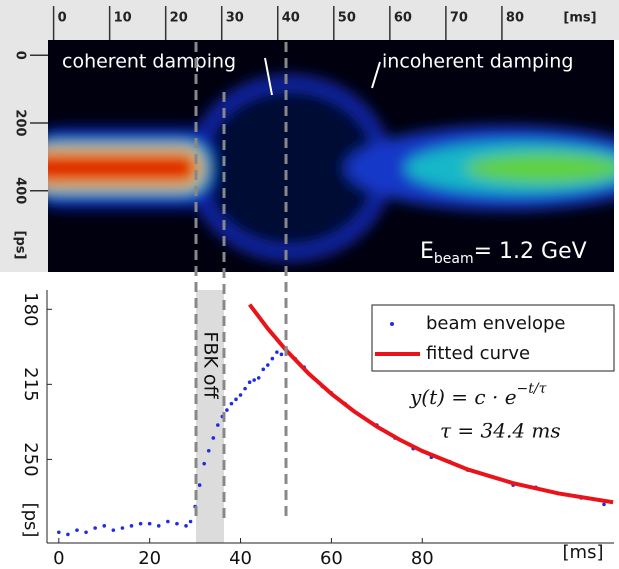 This screenshot has width=619, height=569. I want to click on energy-label: Ebeam= 1.2 GeV, so click(503, 253).